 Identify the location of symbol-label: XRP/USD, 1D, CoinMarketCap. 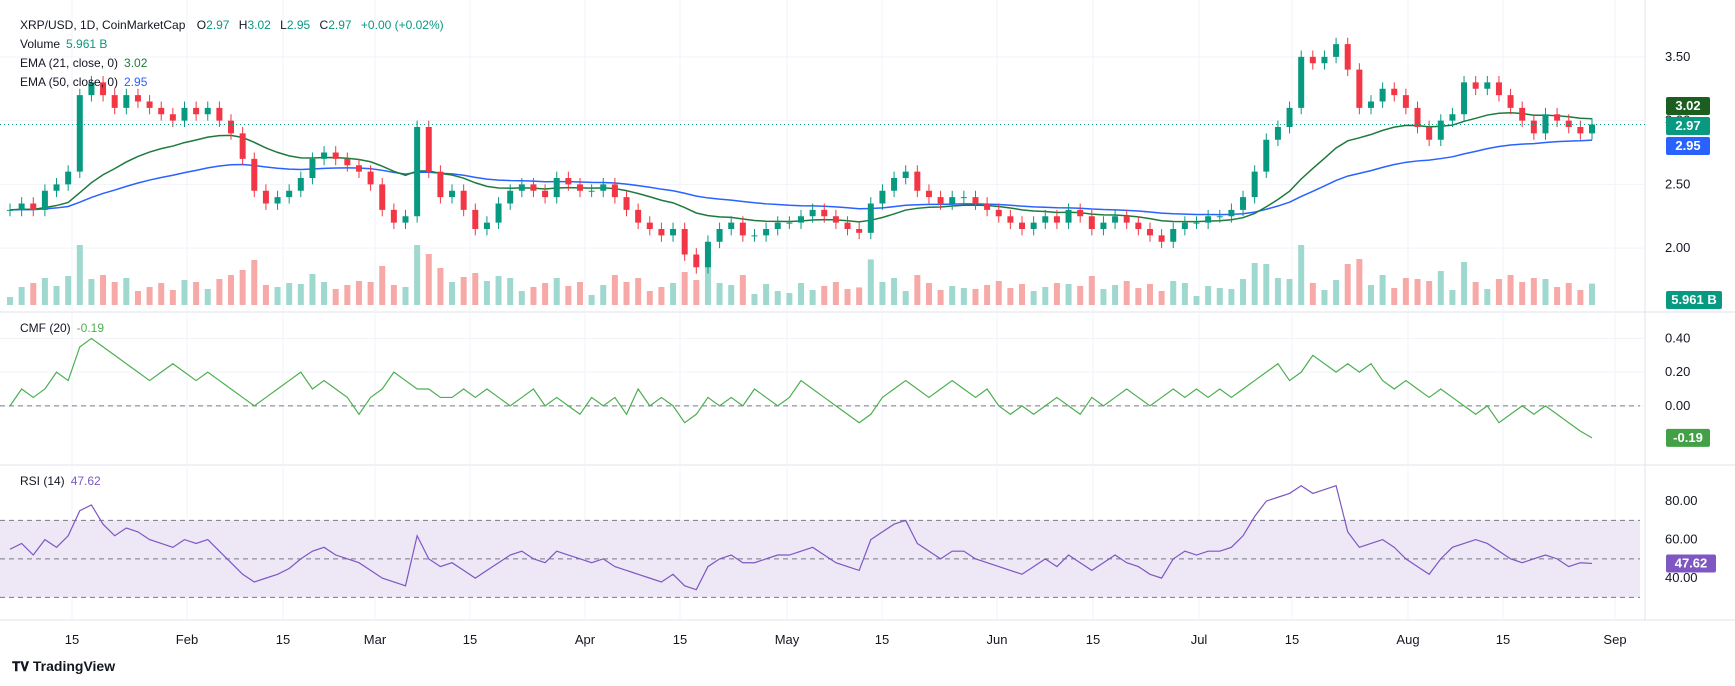
(103, 25).